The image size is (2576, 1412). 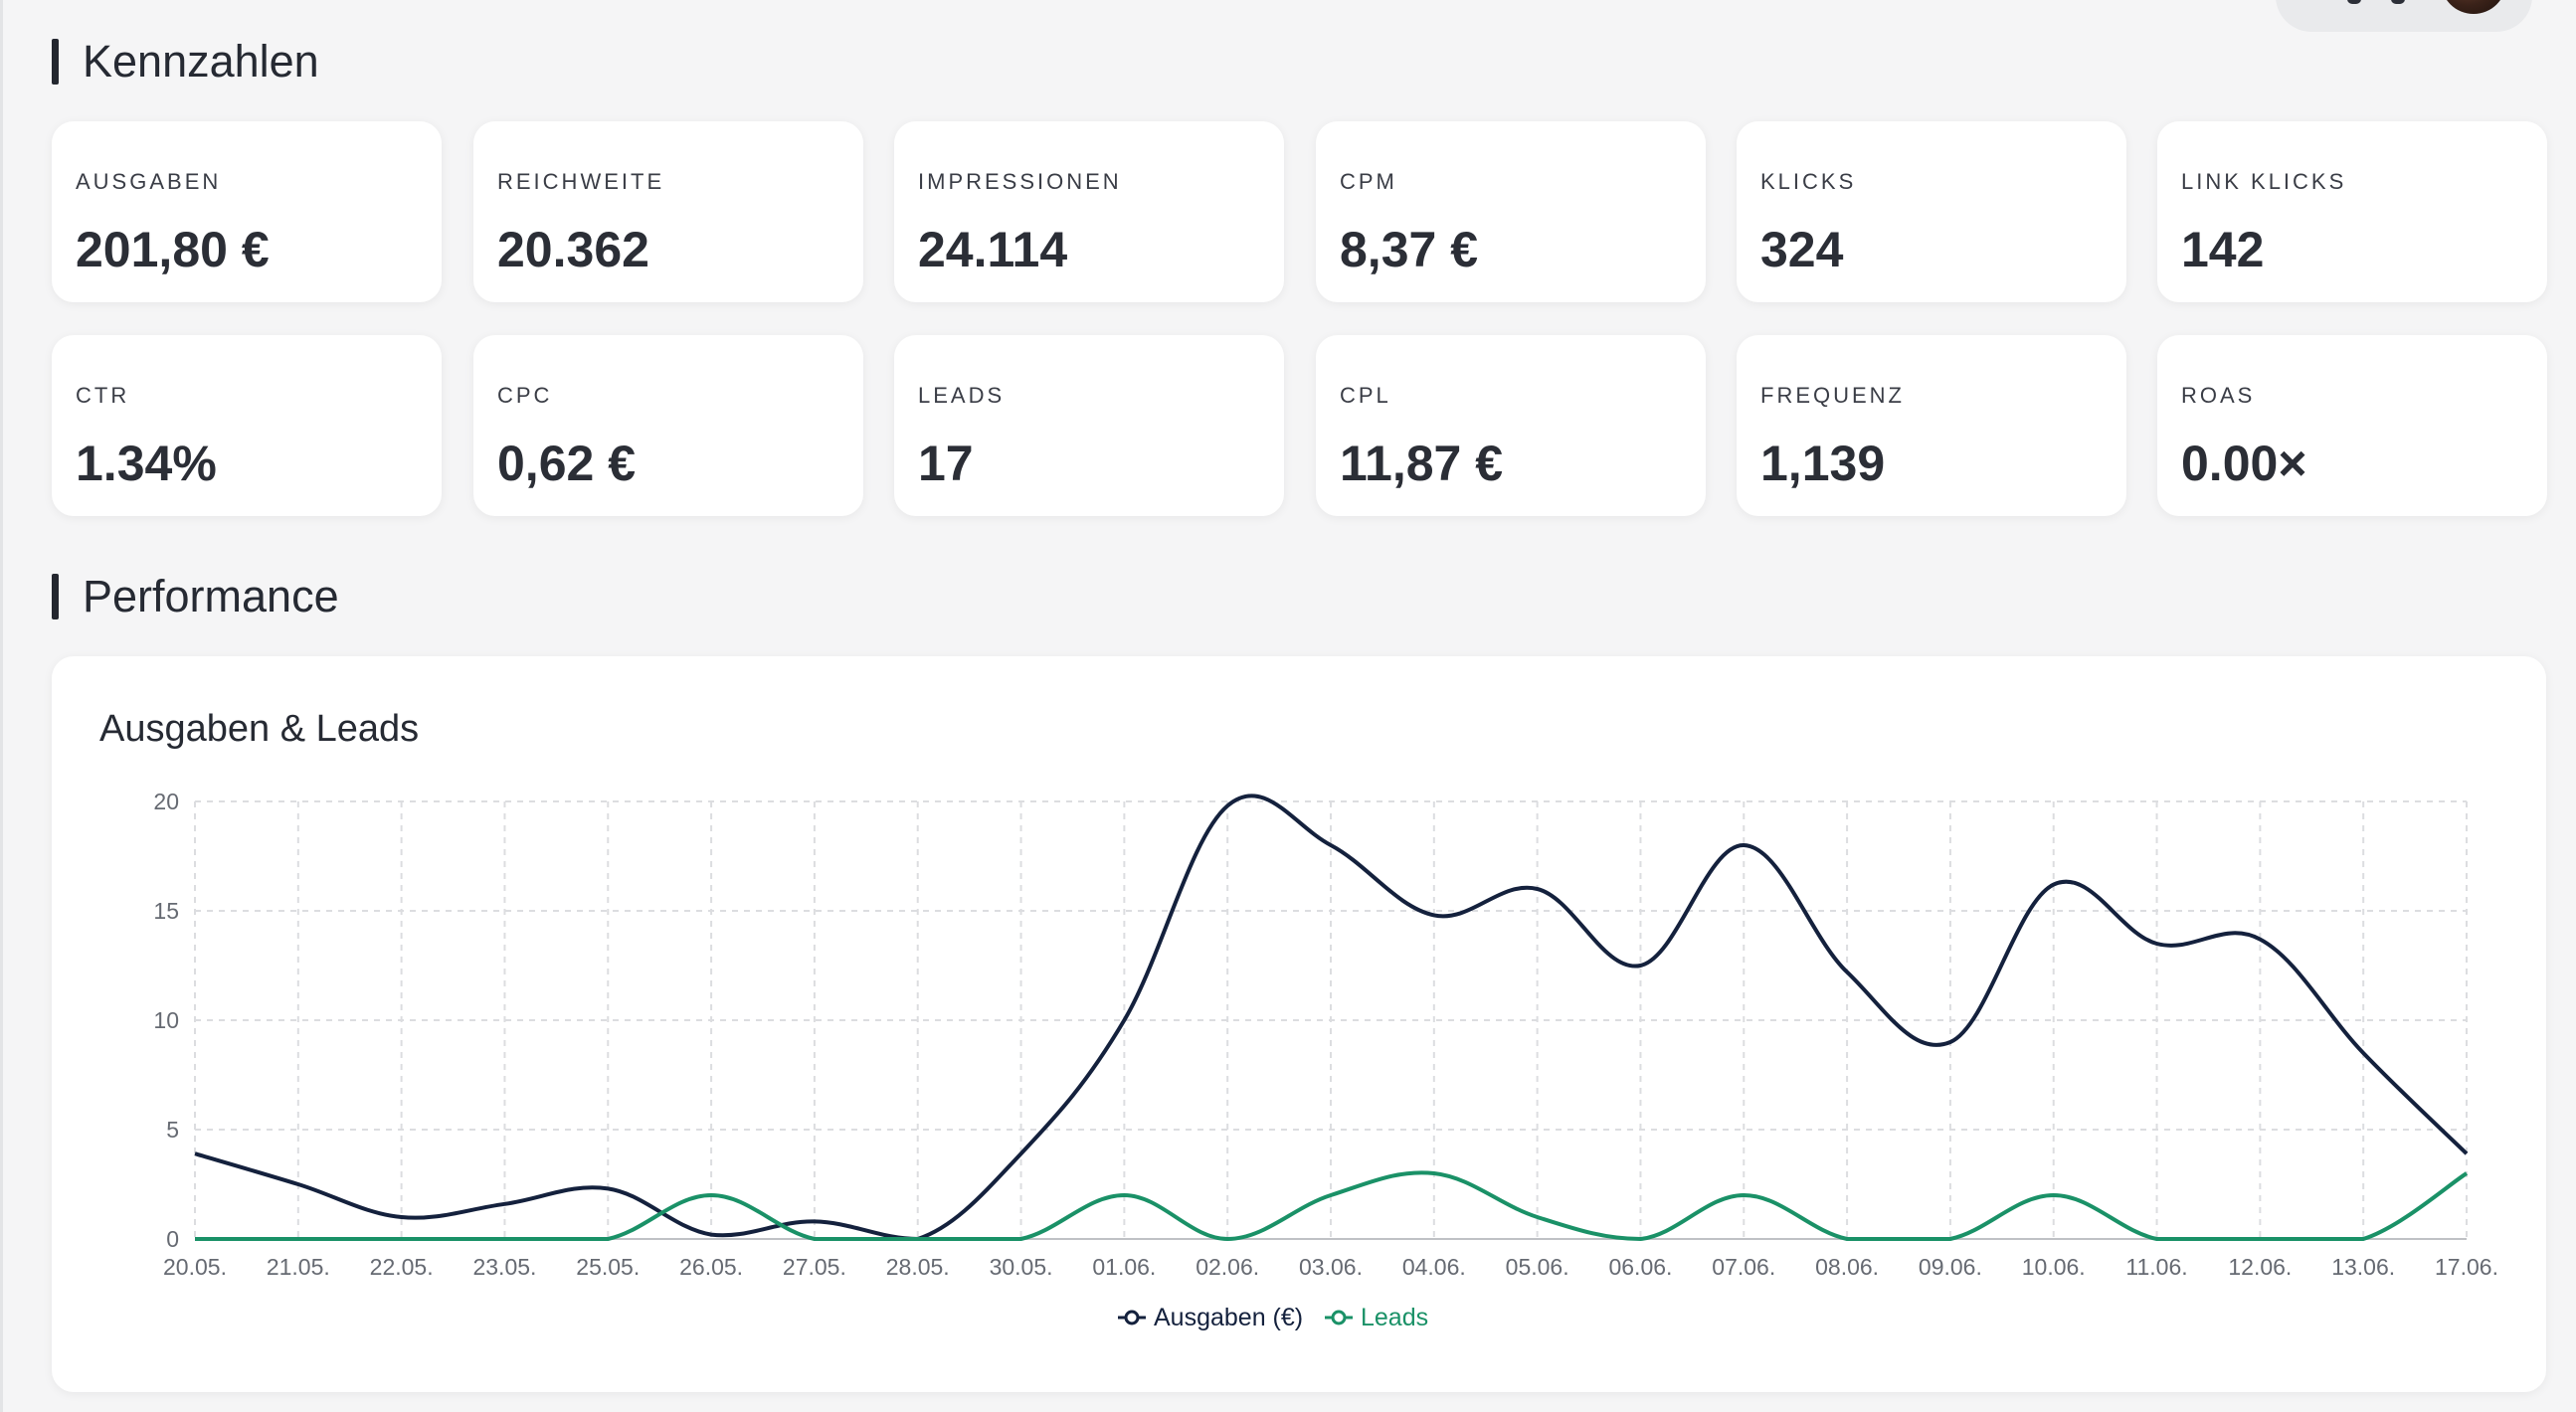 What do you see at coordinates (173, 250) in the screenshot?
I see `kpi-value: 201,80 €` at bounding box center [173, 250].